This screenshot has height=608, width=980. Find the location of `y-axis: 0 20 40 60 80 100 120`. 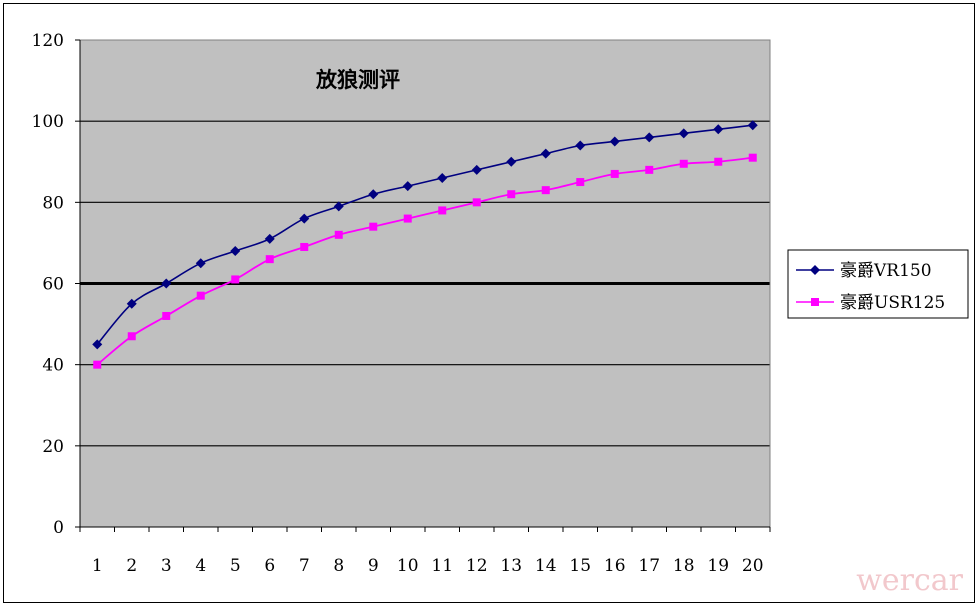

y-axis: 0 20 40 60 80 100 120 is located at coordinates (56, 284).